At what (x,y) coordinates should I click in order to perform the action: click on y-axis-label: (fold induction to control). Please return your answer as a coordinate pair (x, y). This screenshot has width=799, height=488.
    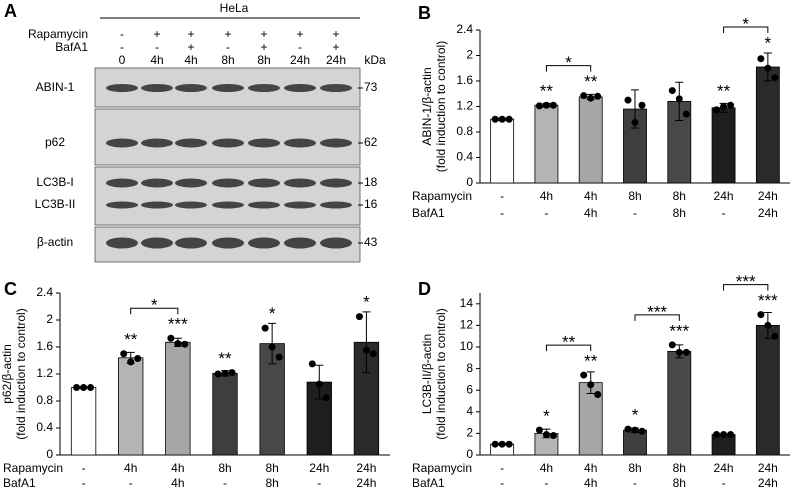
    Looking at the image, I should click on (441, 373).